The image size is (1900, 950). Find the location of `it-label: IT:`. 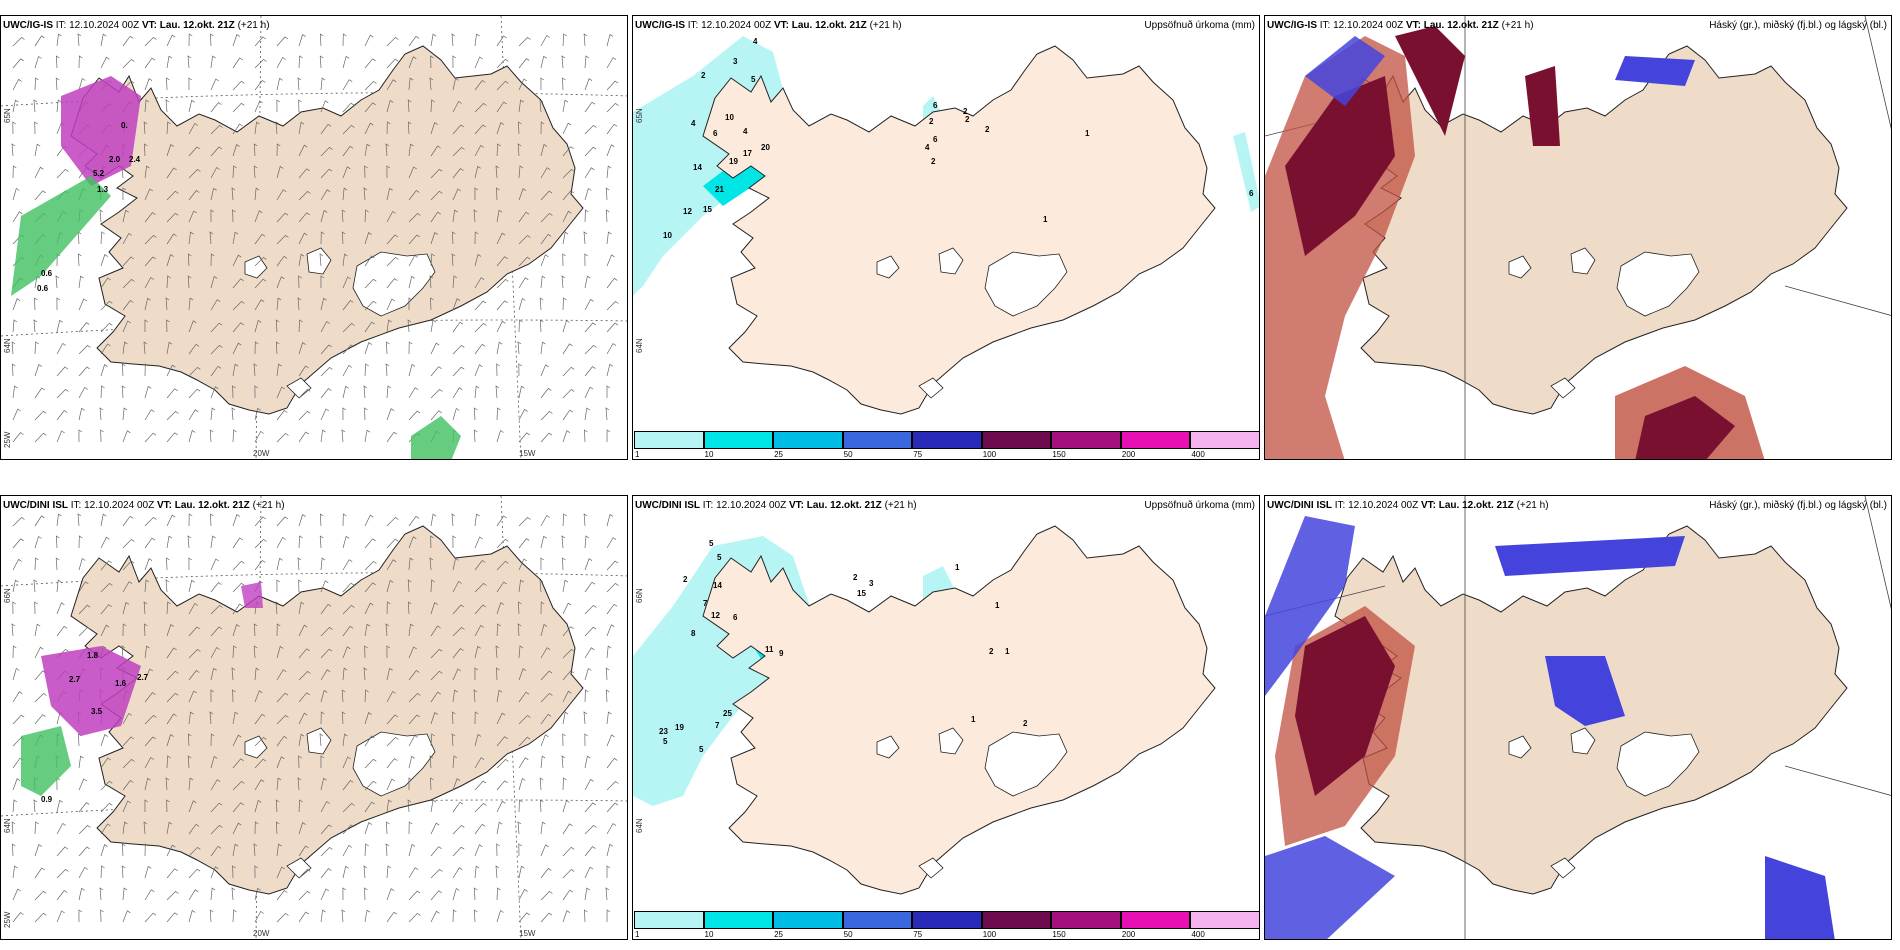

it-label: IT: is located at coordinates (1340, 505).